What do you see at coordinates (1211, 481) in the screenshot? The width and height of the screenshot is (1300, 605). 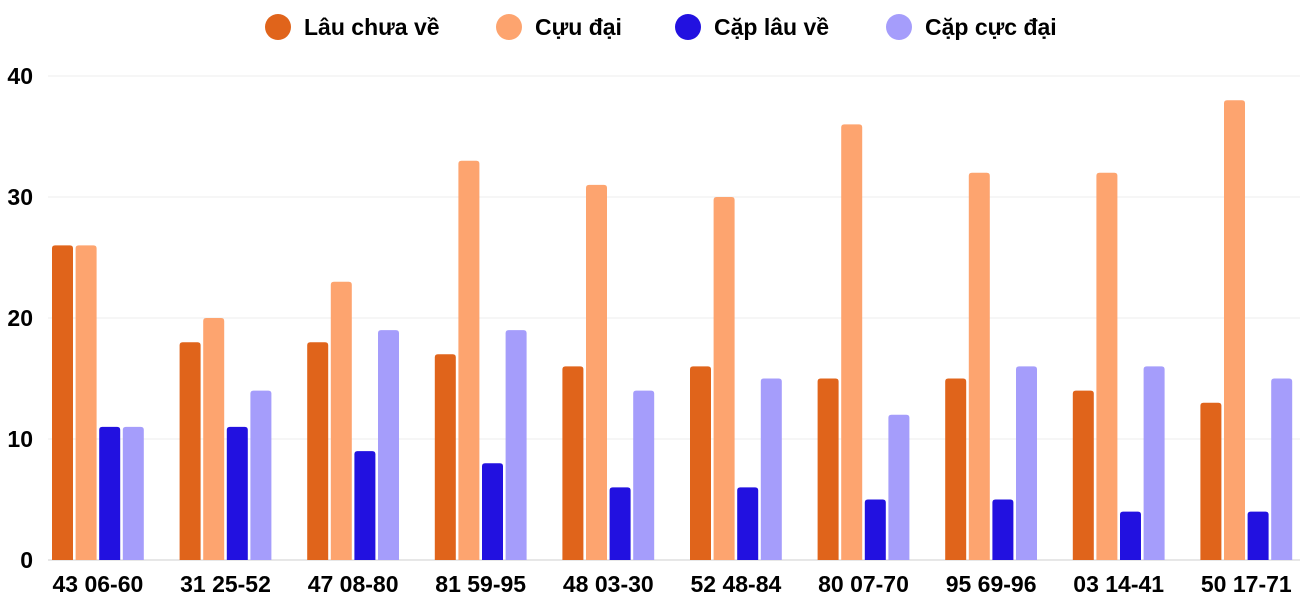 I see `bar-1-10: Lâu chưa về — 50 17-71: 13` at bounding box center [1211, 481].